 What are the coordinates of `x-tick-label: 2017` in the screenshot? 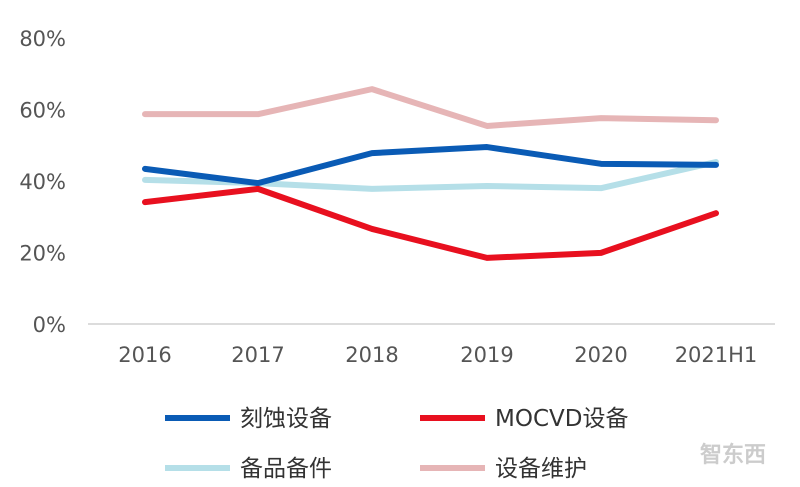 It's located at (257, 355).